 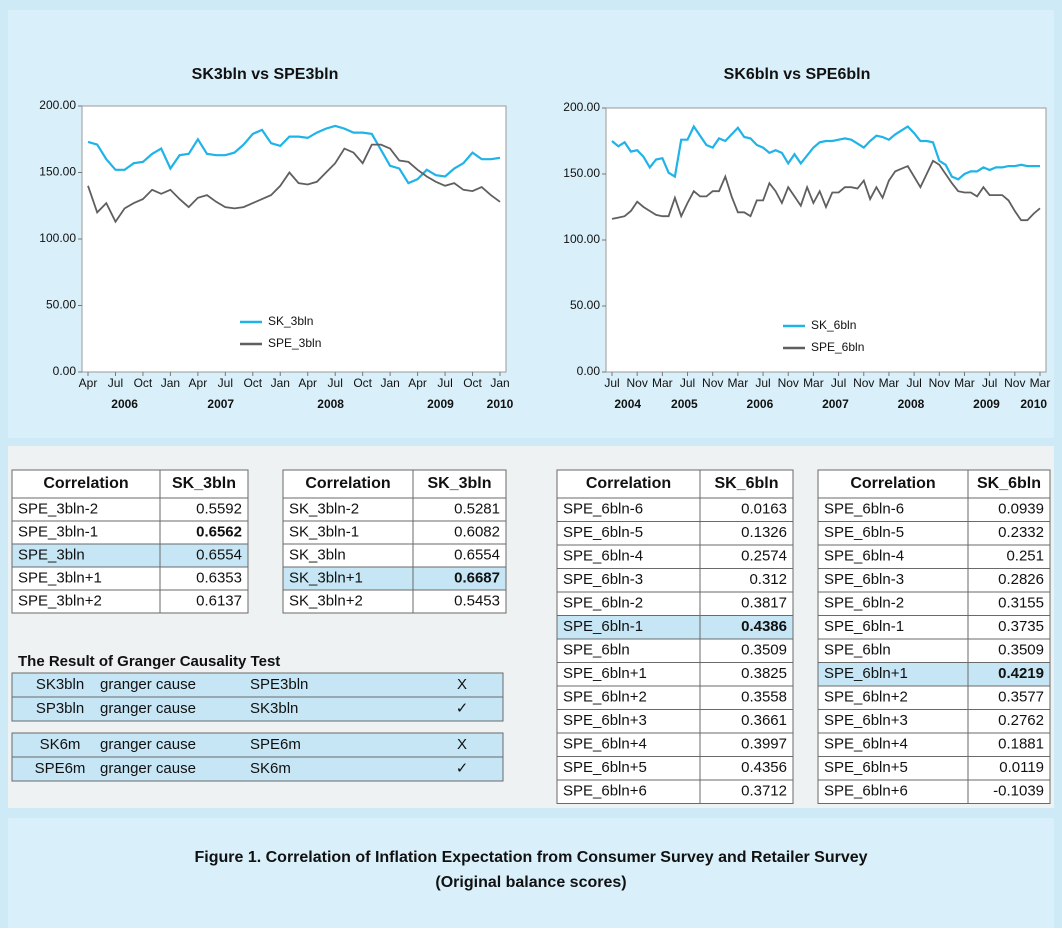 I want to click on year-label: 2008, so click(x=330, y=404).